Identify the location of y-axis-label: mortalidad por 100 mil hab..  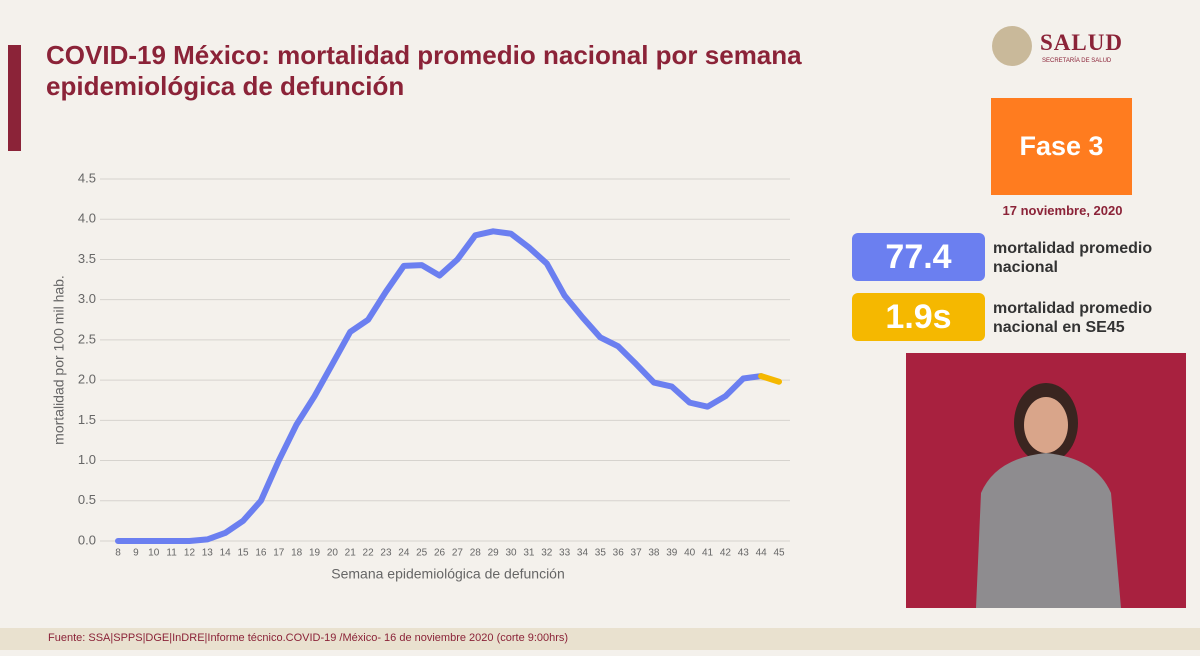
(59, 360).